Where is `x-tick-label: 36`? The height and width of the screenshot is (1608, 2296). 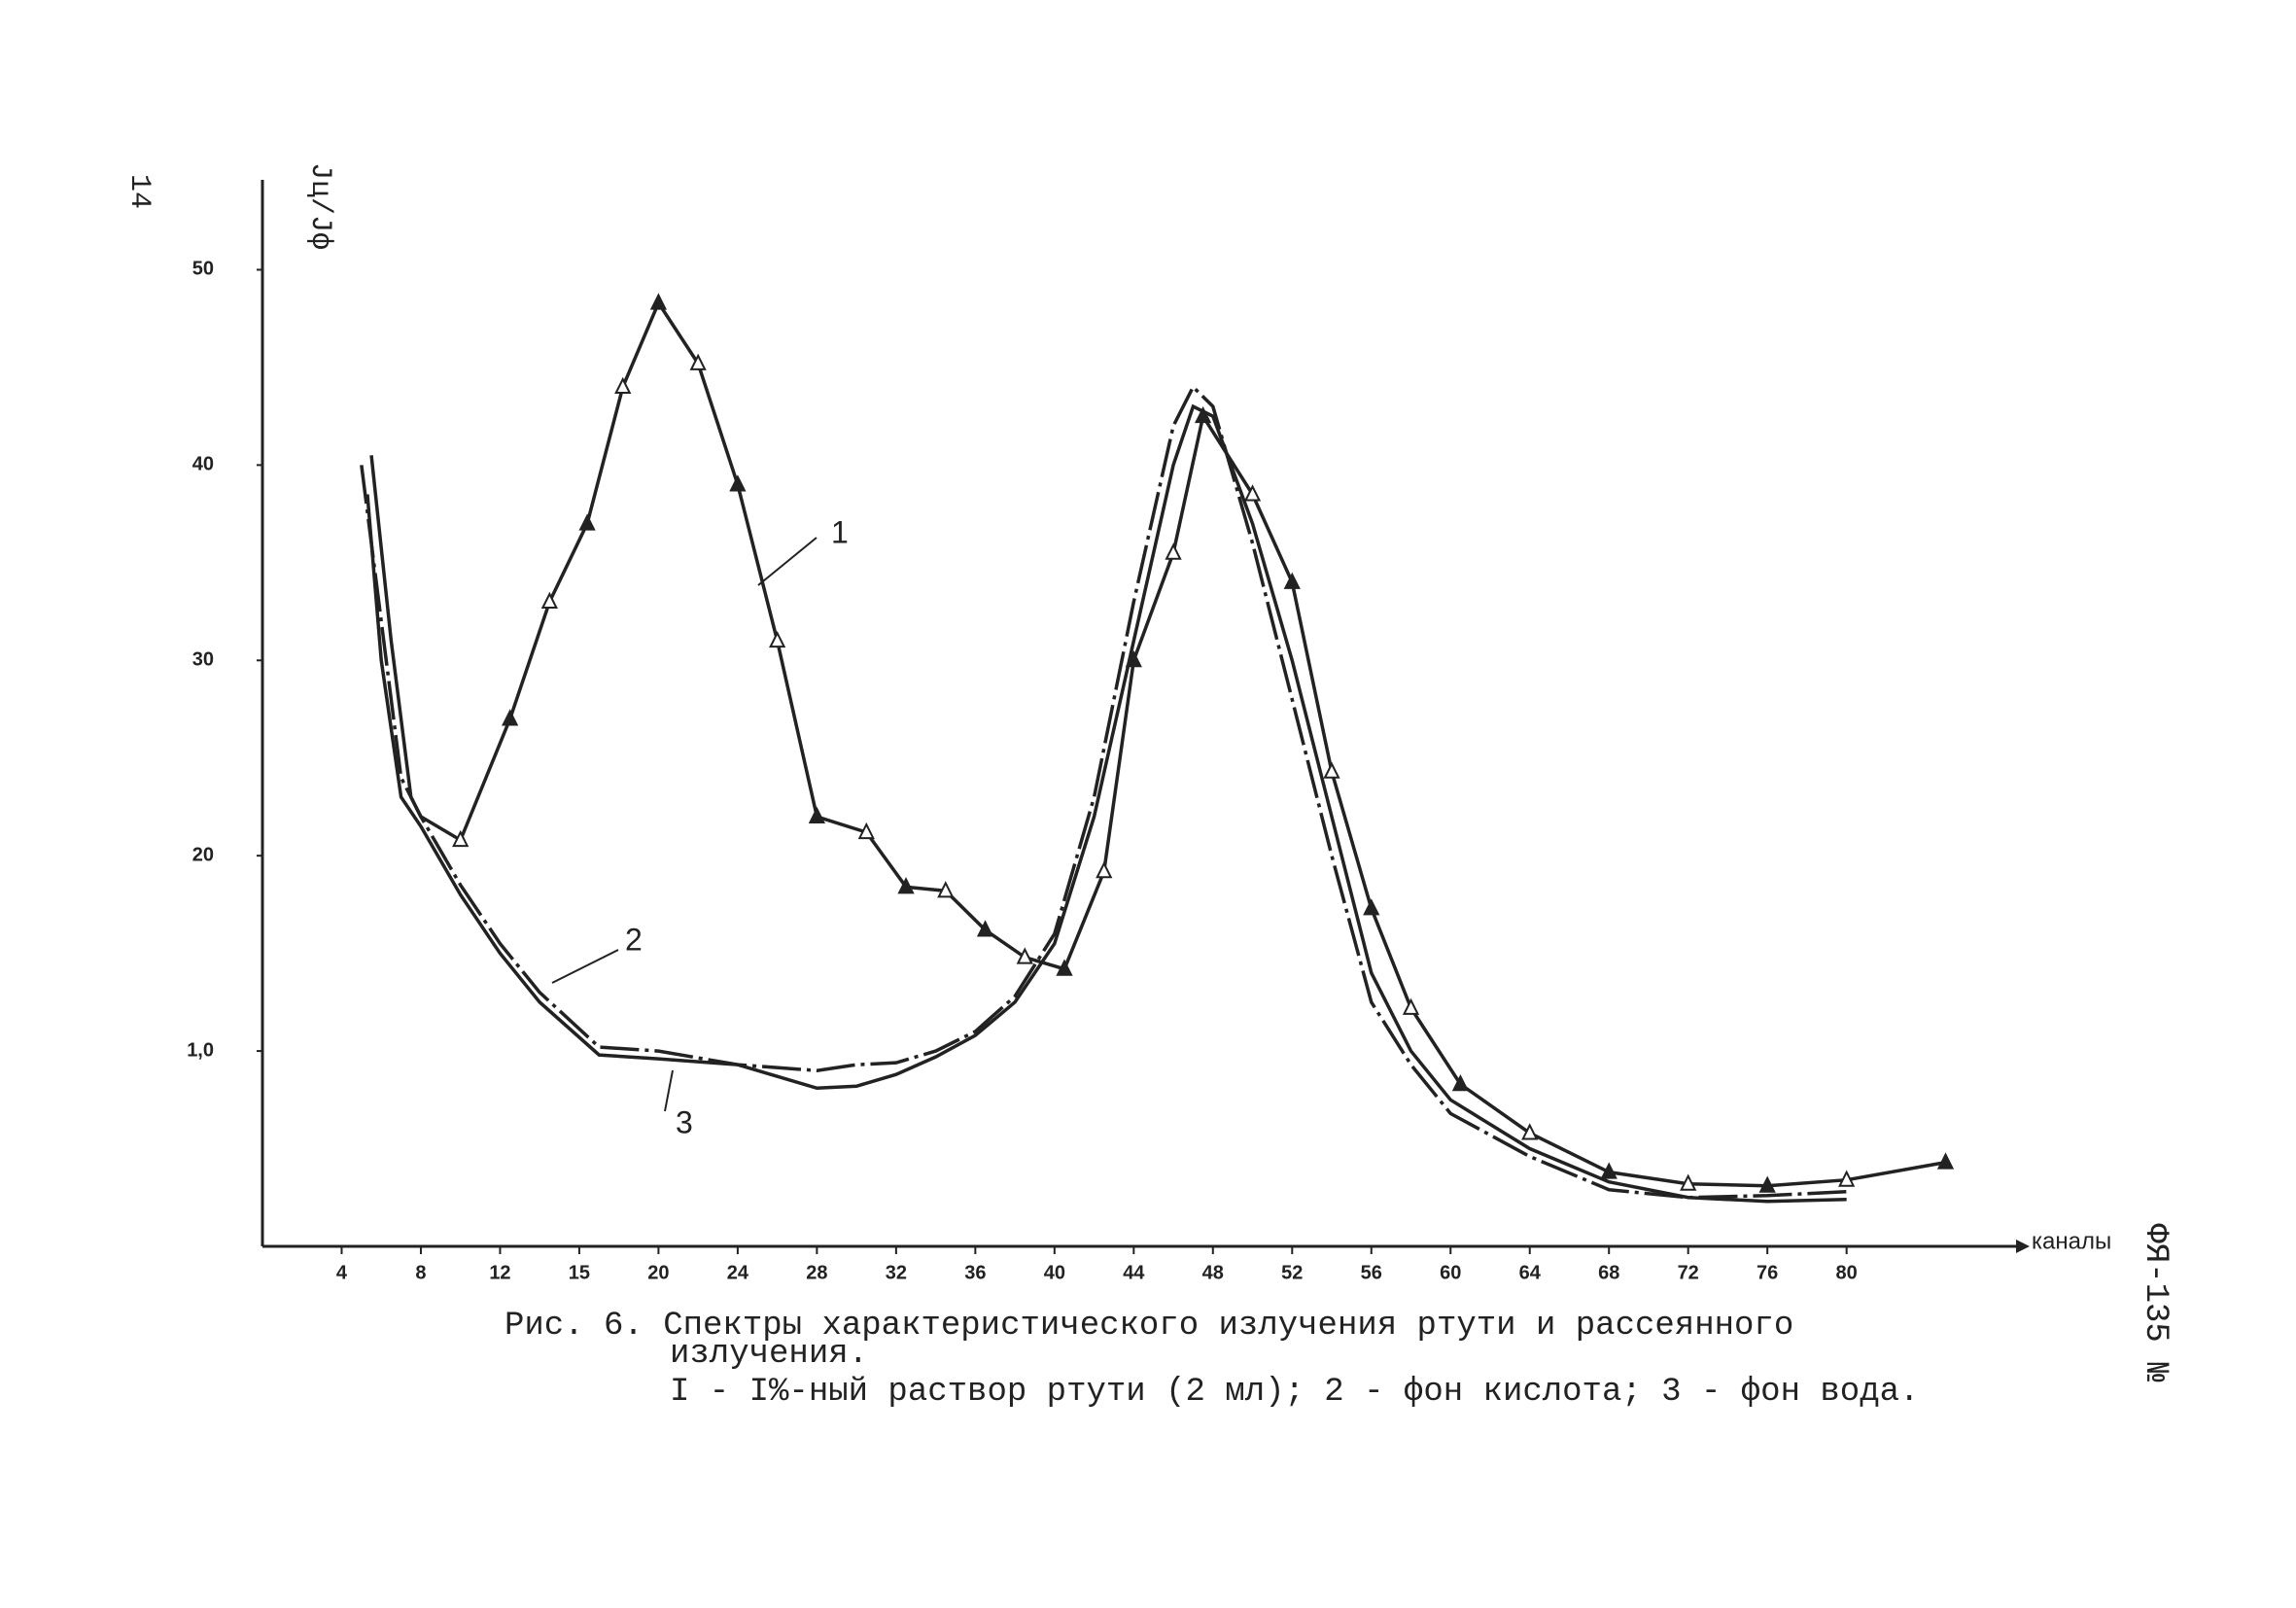
x-tick-label: 36 is located at coordinates (975, 1272).